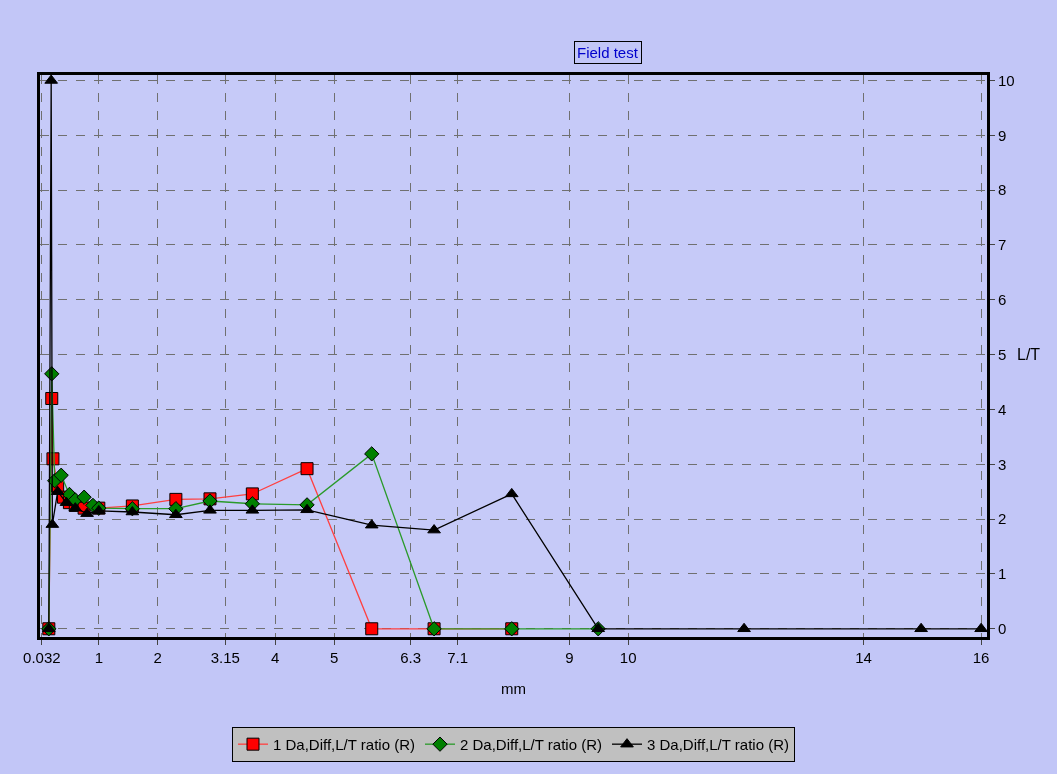 The width and height of the screenshot is (1057, 774). Describe the element at coordinates (1002, 245) in the screenshot. I see `y-tick-label: 7` at that location.